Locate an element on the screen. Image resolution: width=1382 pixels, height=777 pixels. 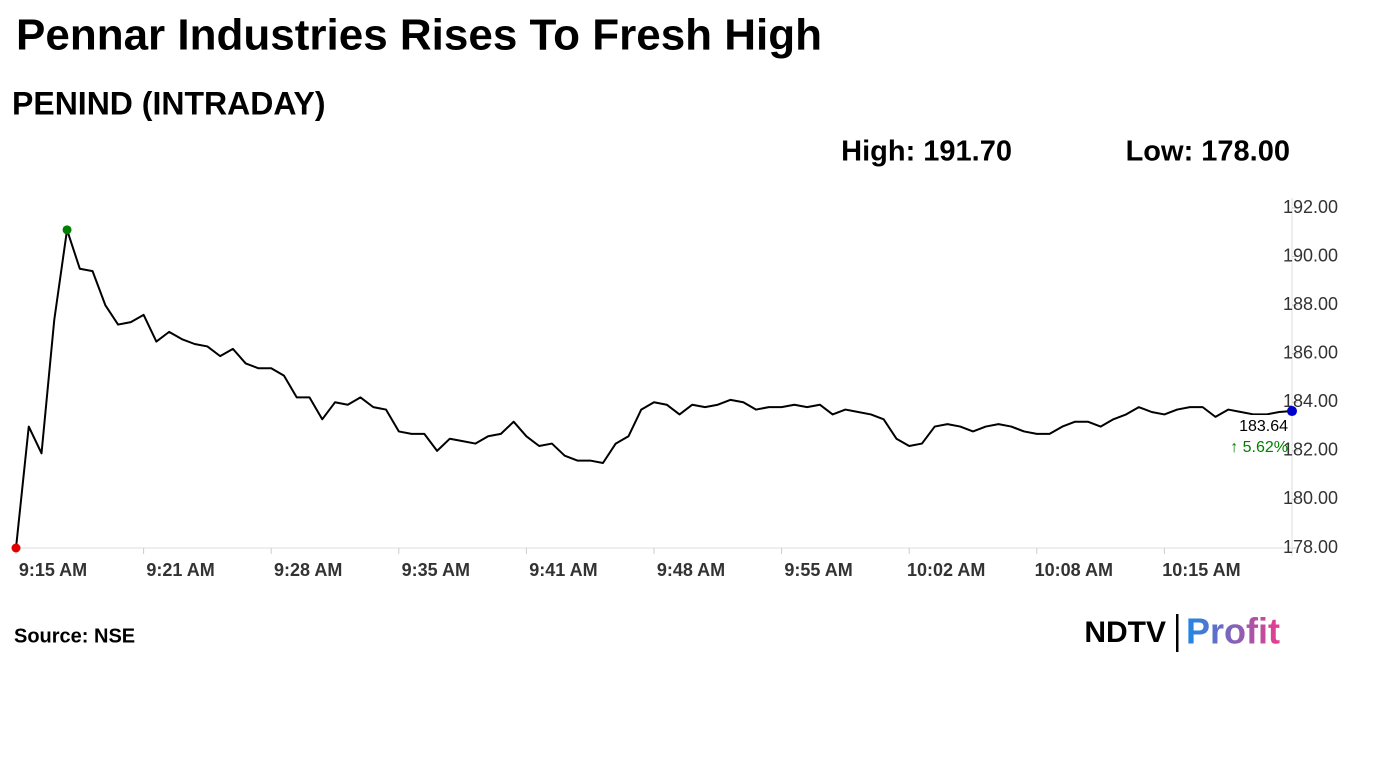
y-tick-label: 180.00 is located at coordinates (1310, 498).